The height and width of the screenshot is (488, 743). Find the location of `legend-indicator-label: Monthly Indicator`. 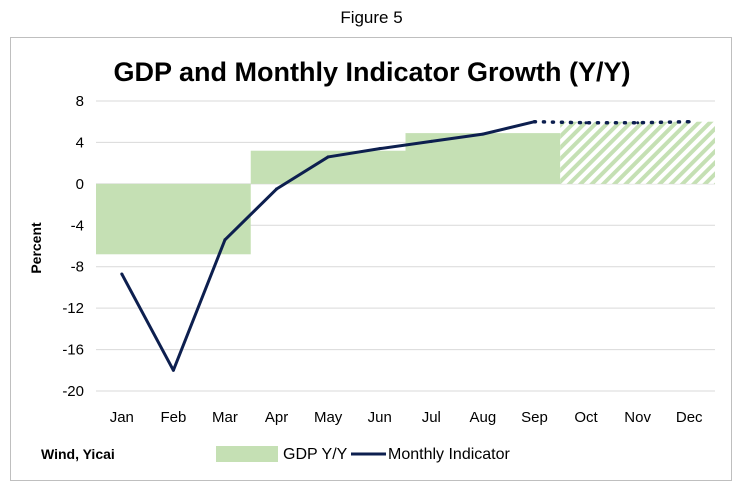

legend-indicator-label: Monthly Indicator is located at coordinates (449, 454).